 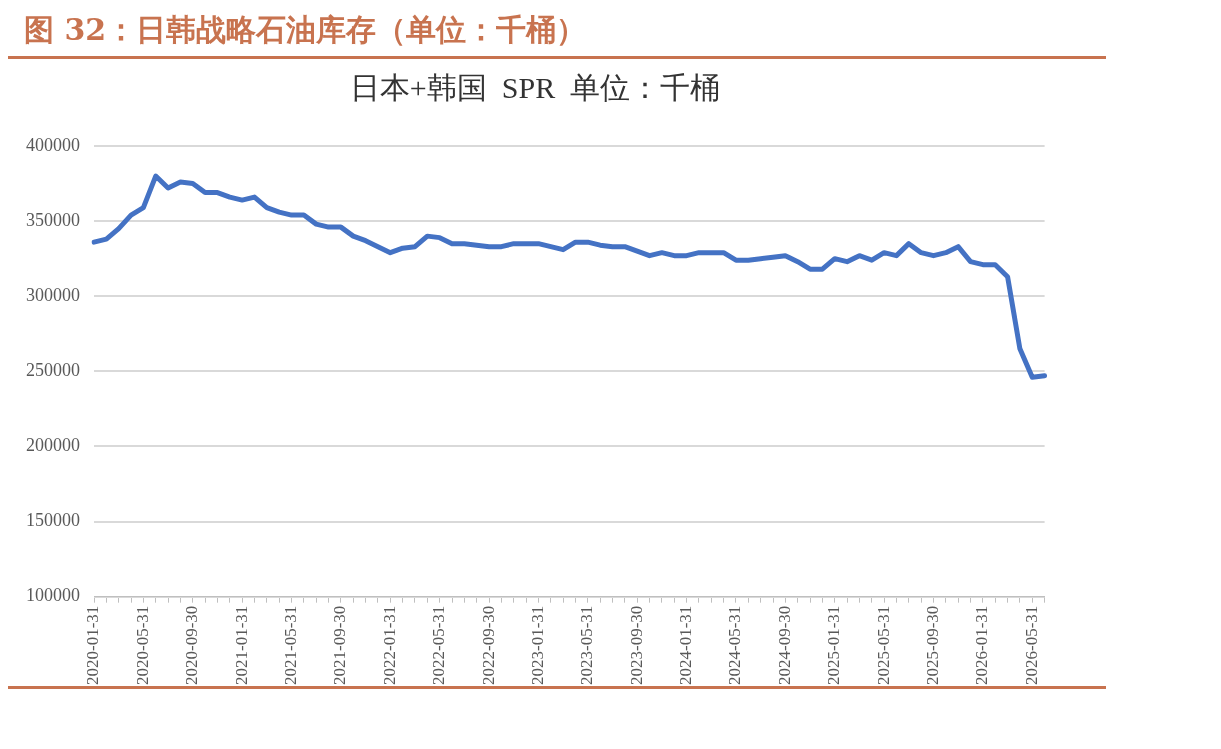 What do you see at coordinates (142, 645) in the screenshot?
I see `x-tick-label: 2020-05-31` at bounding box center [142, 645].